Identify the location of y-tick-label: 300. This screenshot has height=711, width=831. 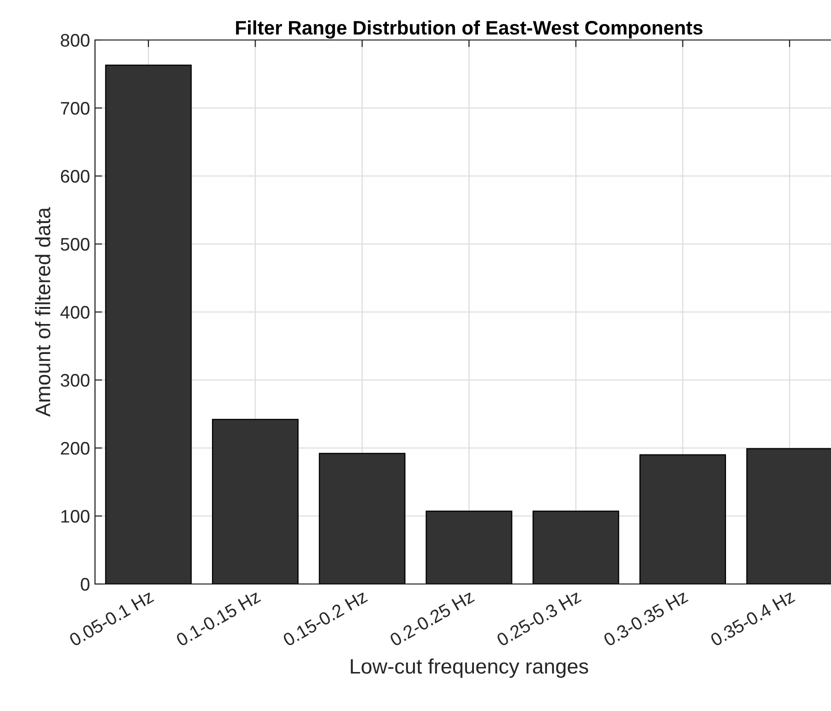
(75, 380).